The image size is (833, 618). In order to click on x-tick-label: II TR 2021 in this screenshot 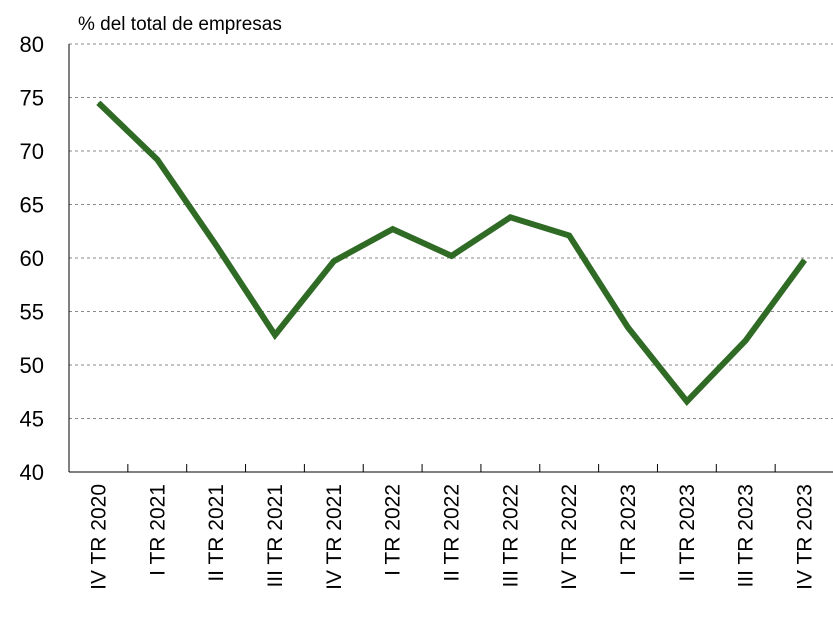, I will do `click(216, 533)`.